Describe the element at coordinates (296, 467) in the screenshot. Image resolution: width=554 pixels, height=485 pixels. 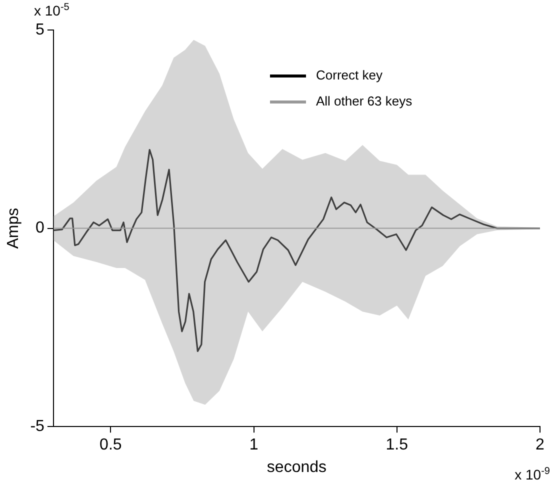
I see `x-axis-title: seconds` at that location.